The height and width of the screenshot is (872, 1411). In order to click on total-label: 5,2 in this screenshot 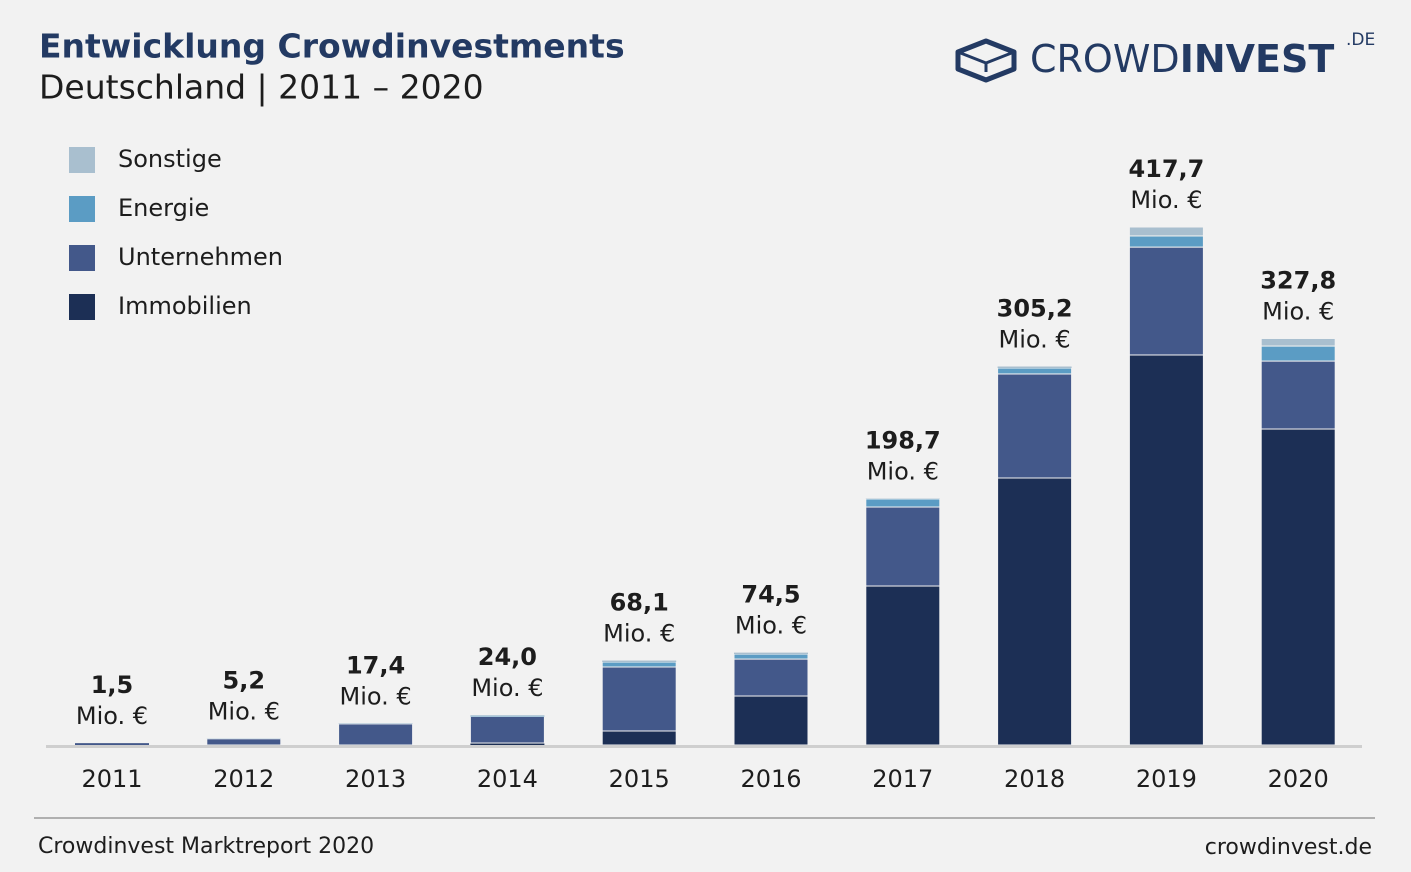, I will do `click(244, 681)`.